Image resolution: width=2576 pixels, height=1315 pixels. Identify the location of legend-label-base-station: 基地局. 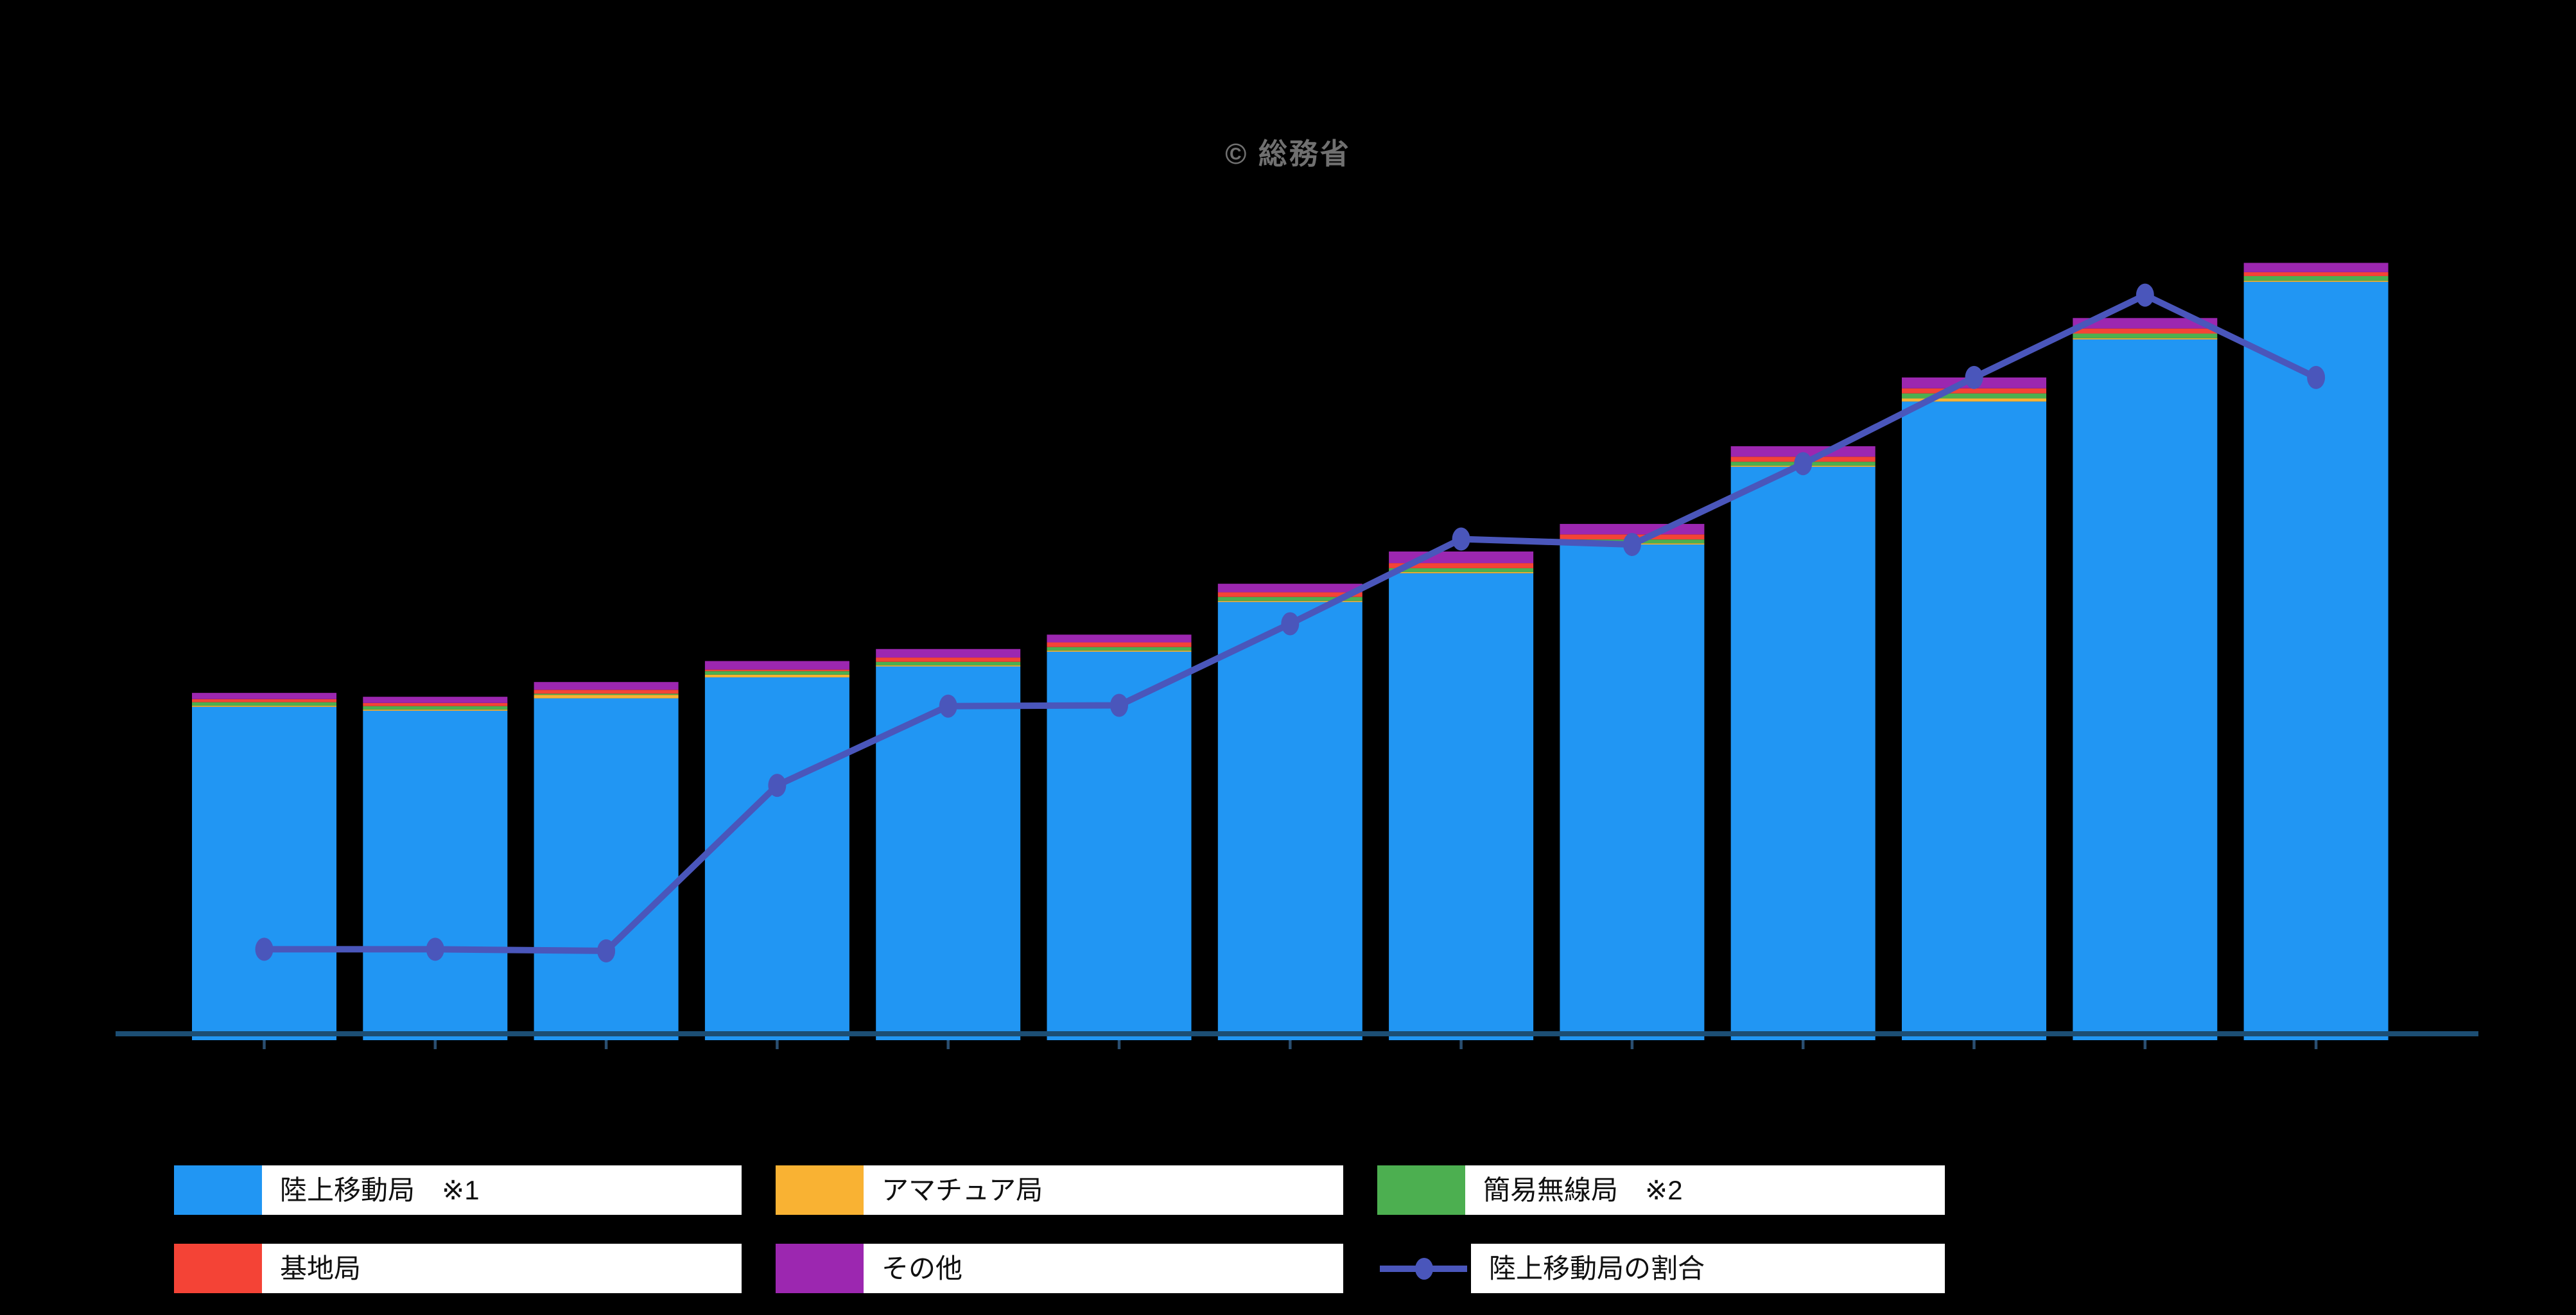
(502, 1268).